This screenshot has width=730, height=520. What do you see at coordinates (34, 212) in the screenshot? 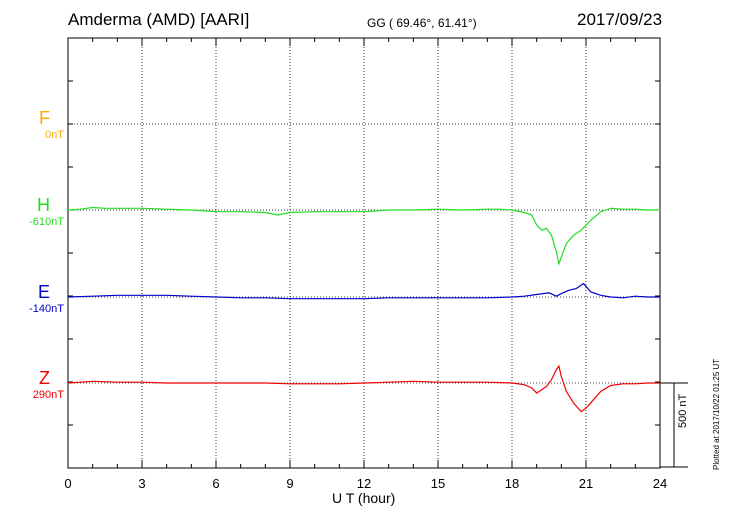
I see `component-label-h: H -610nT` at bounding box center [34, 212].